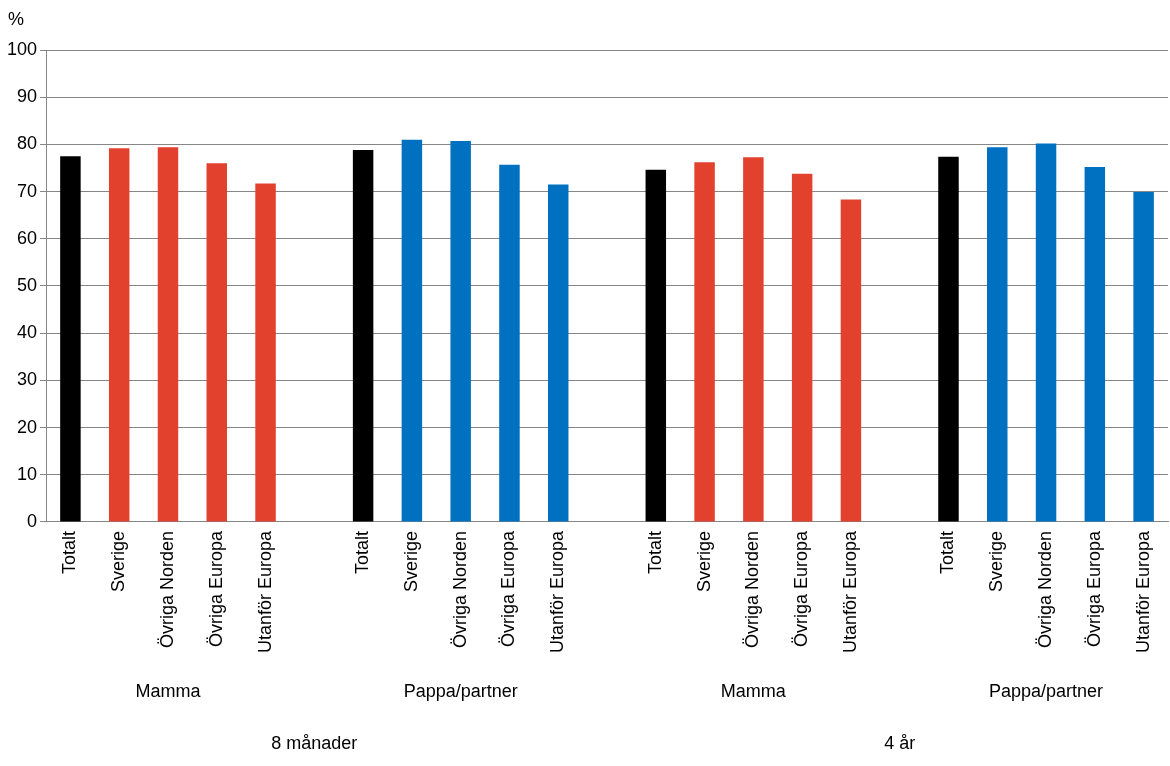 Image resolution: width=1170 pixels, height=766 pixels. What do you see at coordinates (32, 520) in the screenshot?
I see `y-tick-label: 0` at bounding box center [32, 520].